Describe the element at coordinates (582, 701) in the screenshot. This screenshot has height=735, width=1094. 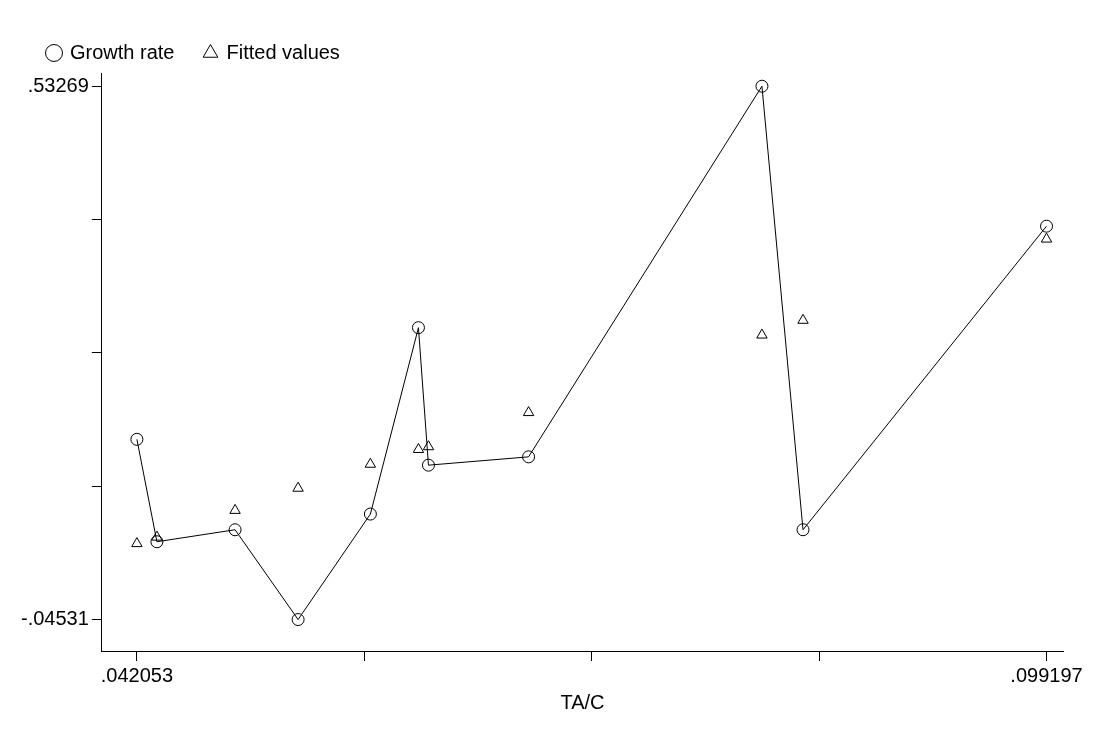
I see `x-axis-title: TA/C` at that location.